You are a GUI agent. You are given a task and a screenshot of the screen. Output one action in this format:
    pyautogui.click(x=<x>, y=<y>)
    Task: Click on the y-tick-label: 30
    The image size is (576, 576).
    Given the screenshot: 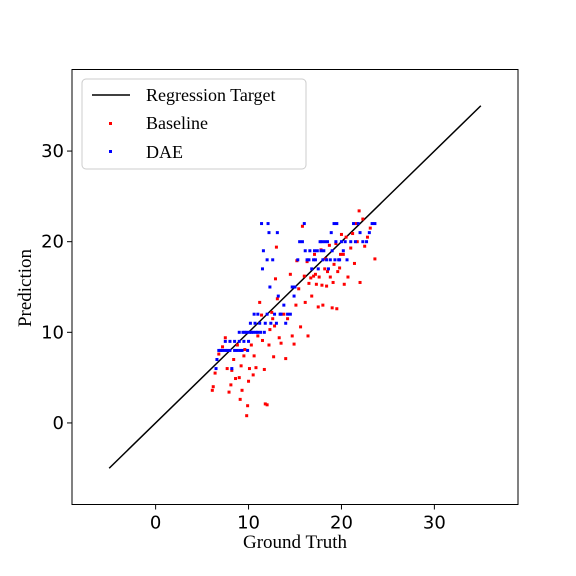 What is the action you would take?
    pyautogui.click(x=52, y=151)
    